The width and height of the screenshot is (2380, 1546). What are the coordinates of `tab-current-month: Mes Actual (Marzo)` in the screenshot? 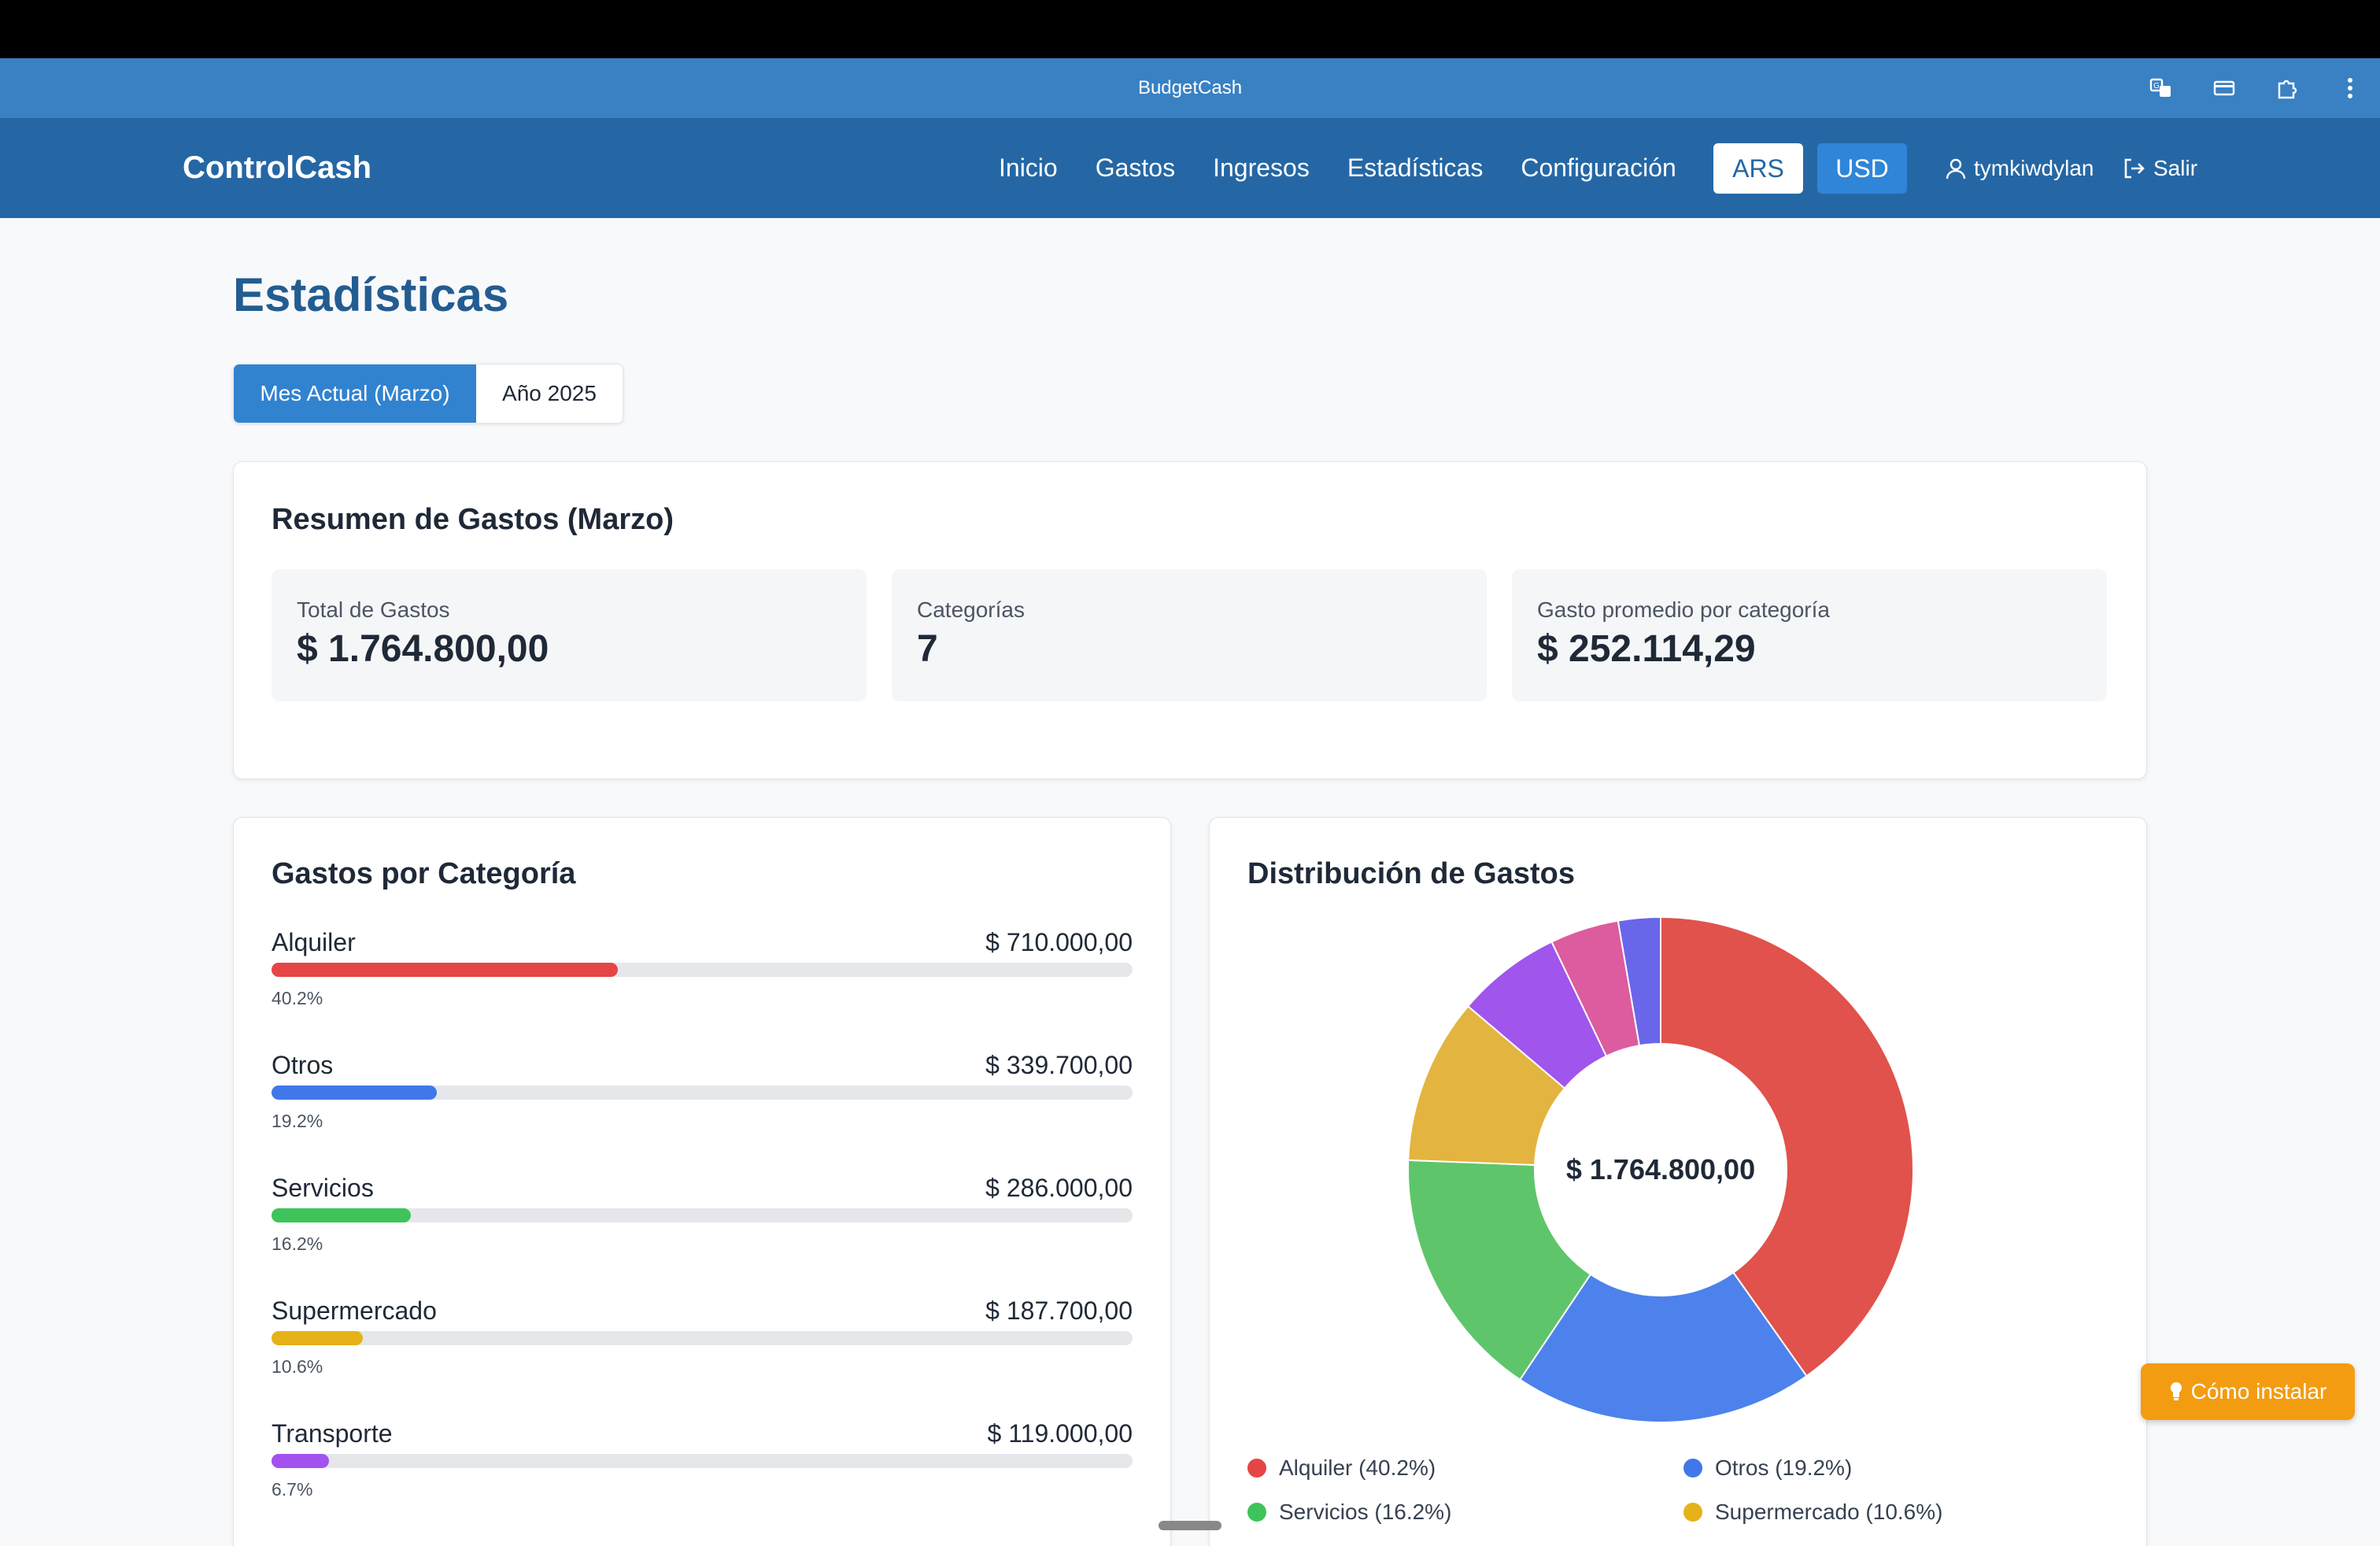 It's located at (355, 393).